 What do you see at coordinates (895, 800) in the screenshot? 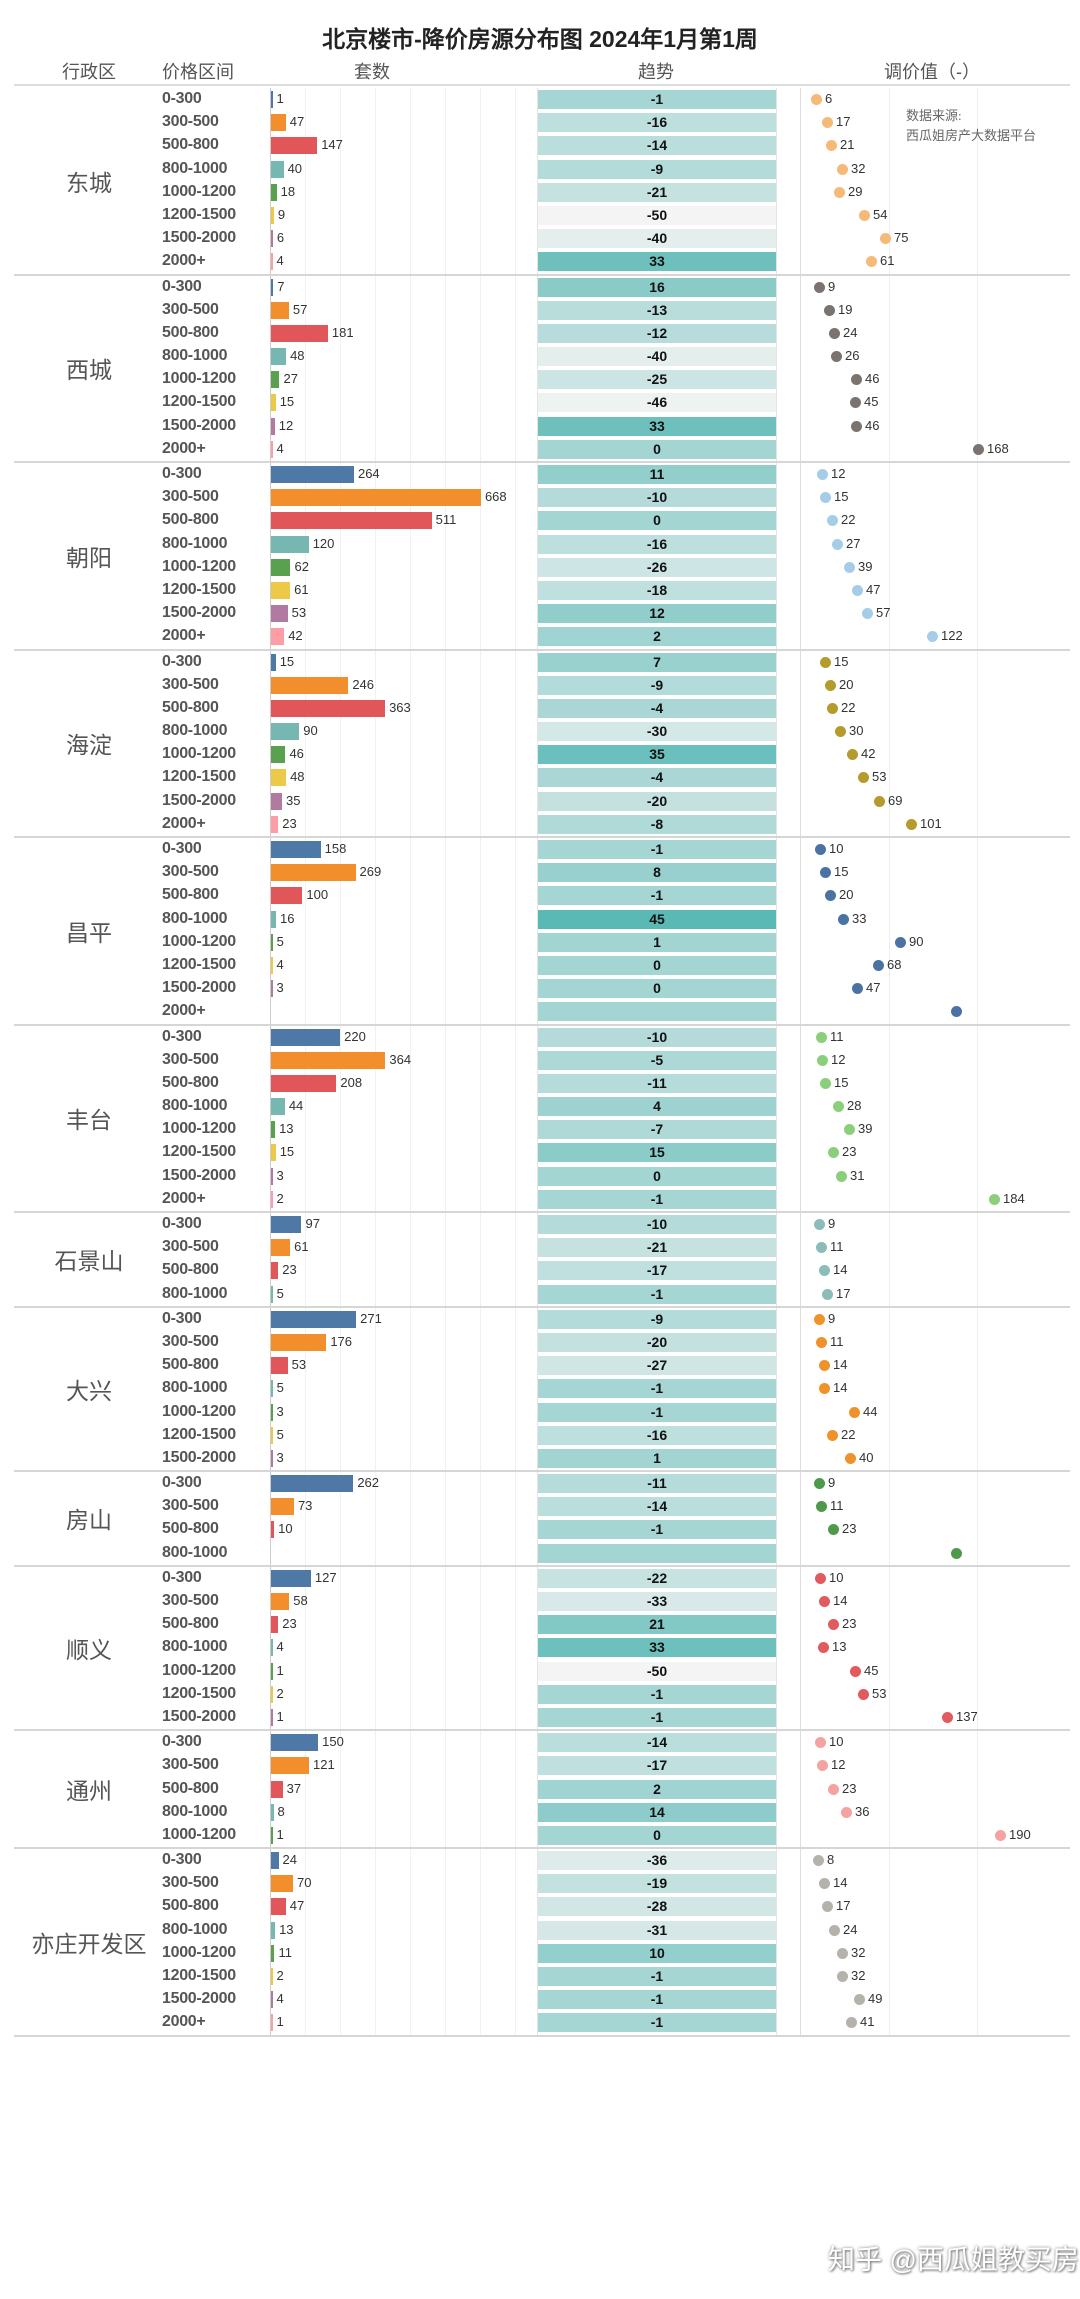
I see `adjust-label: 69` at bounding box center [895, 800].